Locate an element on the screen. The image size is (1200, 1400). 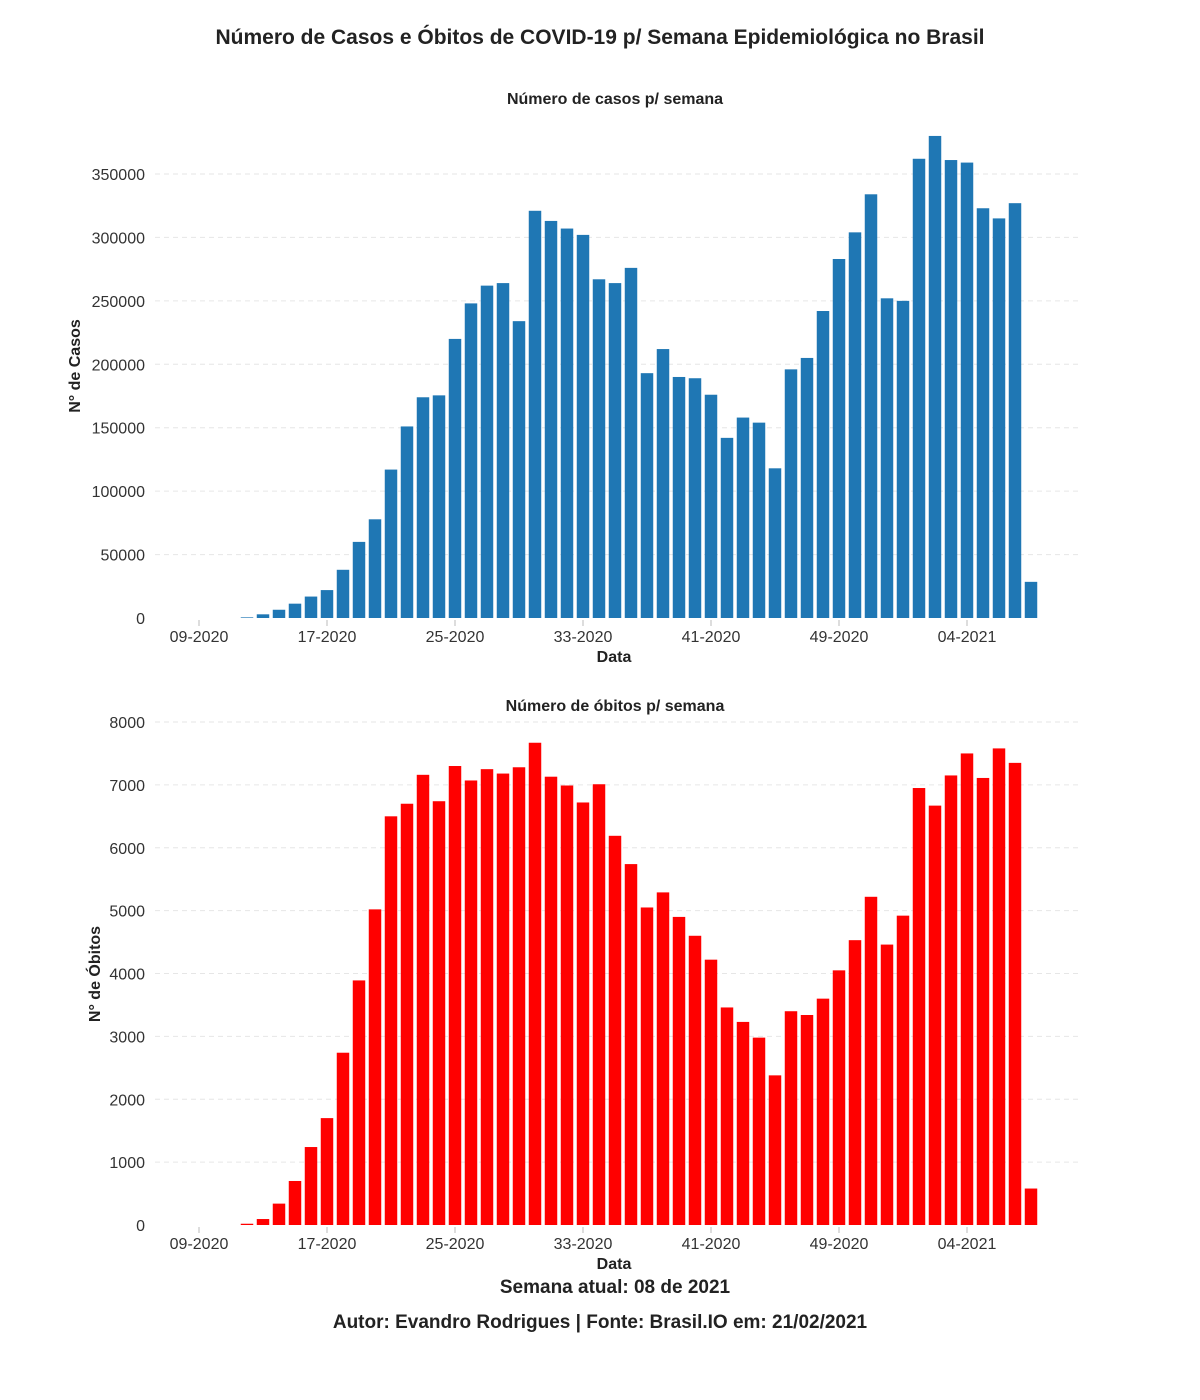
y-tick-label: 5000 is located at coordinates (127, 912).